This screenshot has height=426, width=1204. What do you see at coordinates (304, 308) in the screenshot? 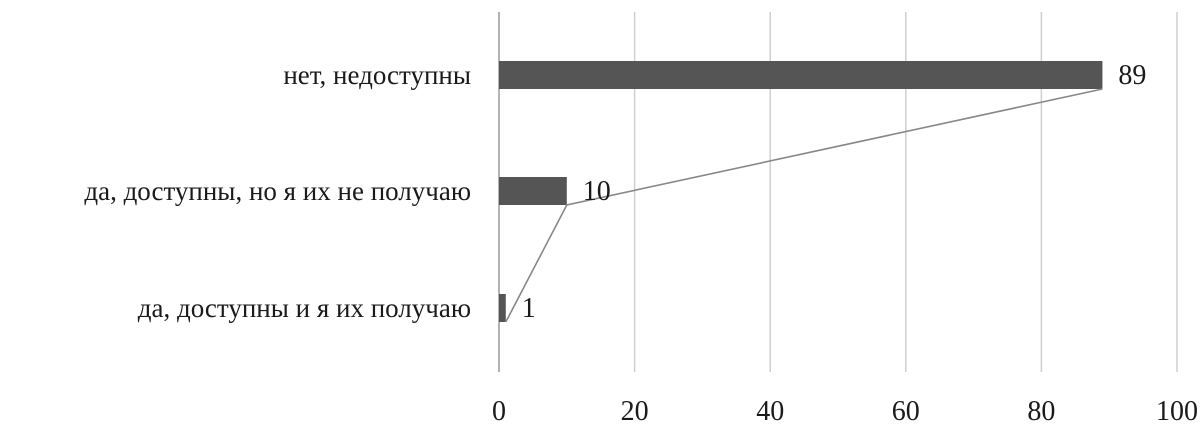
I see `category-label: да, доступны и я их получаю` at bounding box center [304, 308].